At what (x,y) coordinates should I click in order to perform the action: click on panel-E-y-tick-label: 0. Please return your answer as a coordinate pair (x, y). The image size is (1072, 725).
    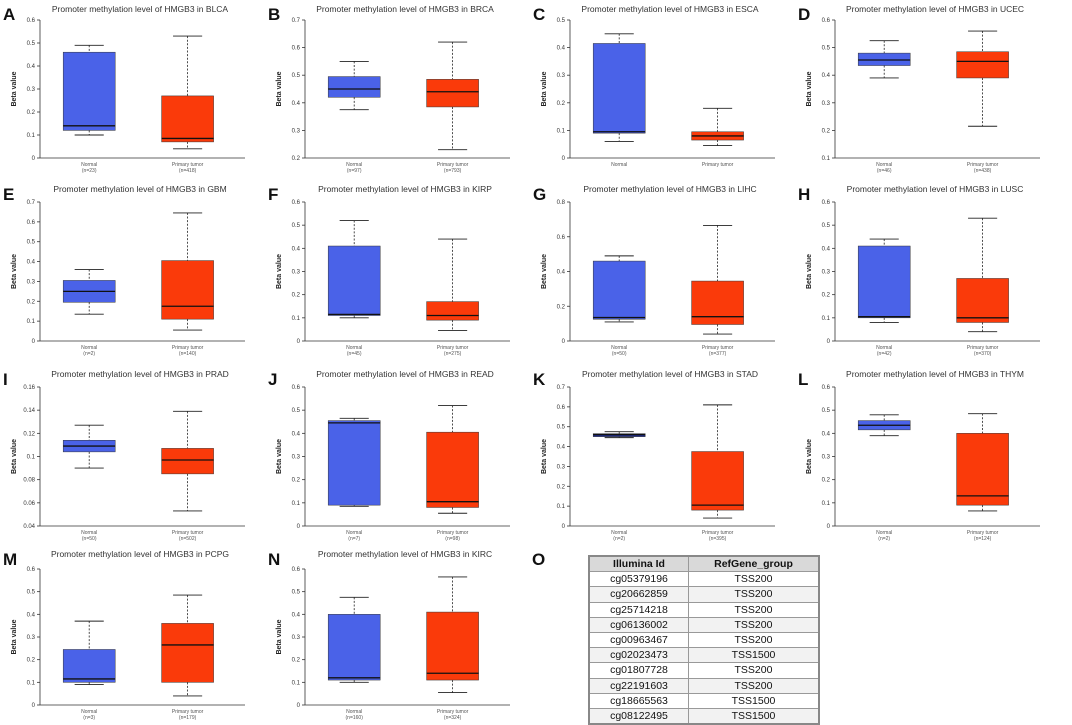
    Looking at the image, I should click on (34, 342).